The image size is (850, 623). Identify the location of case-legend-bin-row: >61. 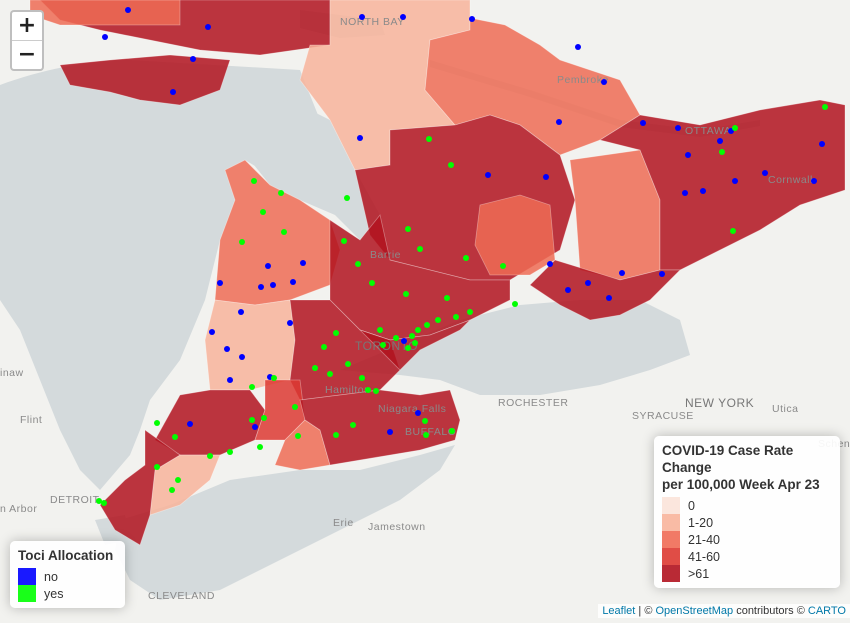
(747, 573).